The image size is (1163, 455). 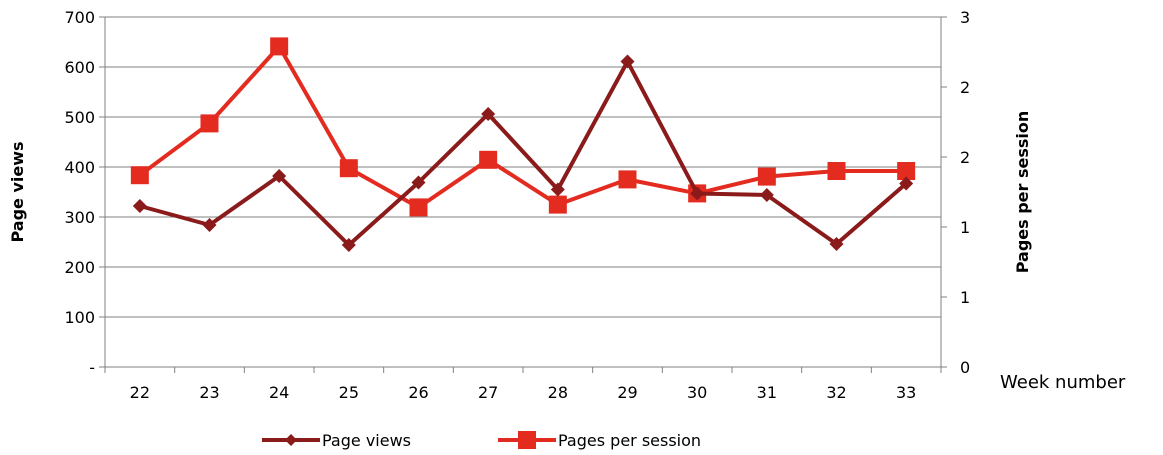 What do you see at coordinates (349, 392) in the screenshot?
I see `x-tick-label: 25` at bounding box center [349, 392].